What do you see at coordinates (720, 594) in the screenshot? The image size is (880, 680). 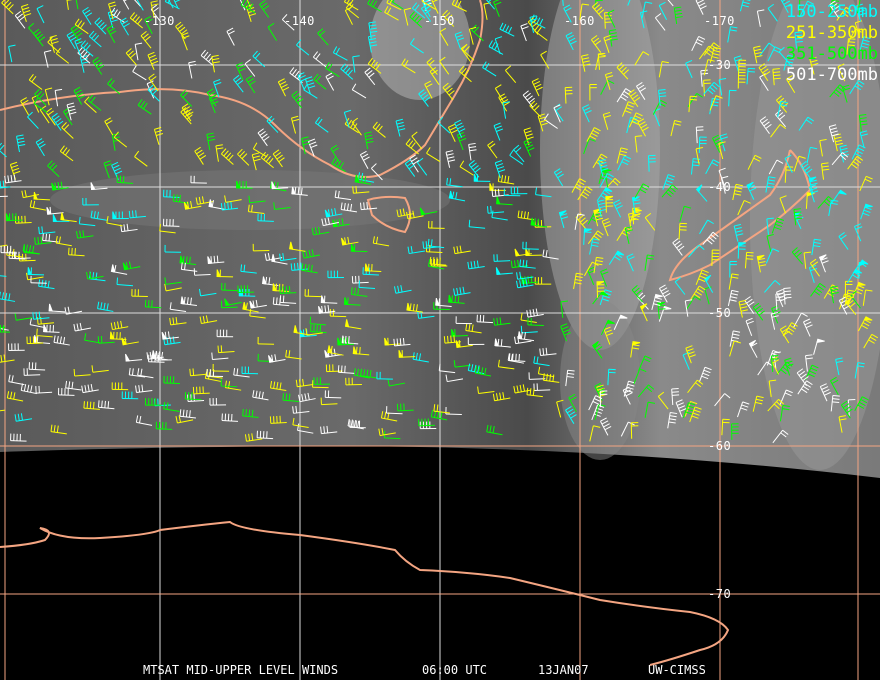 I see `latitude-label: -70` at bounding box center [720, 594].